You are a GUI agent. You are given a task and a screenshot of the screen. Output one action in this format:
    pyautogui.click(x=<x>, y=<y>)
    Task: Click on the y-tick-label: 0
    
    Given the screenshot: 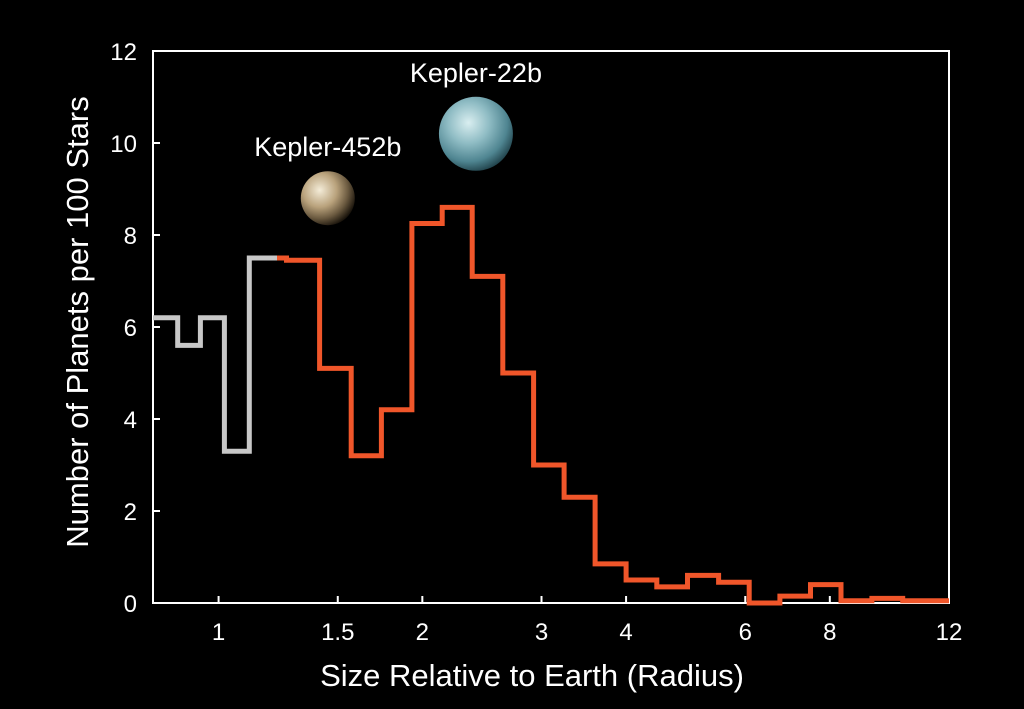 What is the action you would take?
    pyautogui.click(x=130, y=604)
    